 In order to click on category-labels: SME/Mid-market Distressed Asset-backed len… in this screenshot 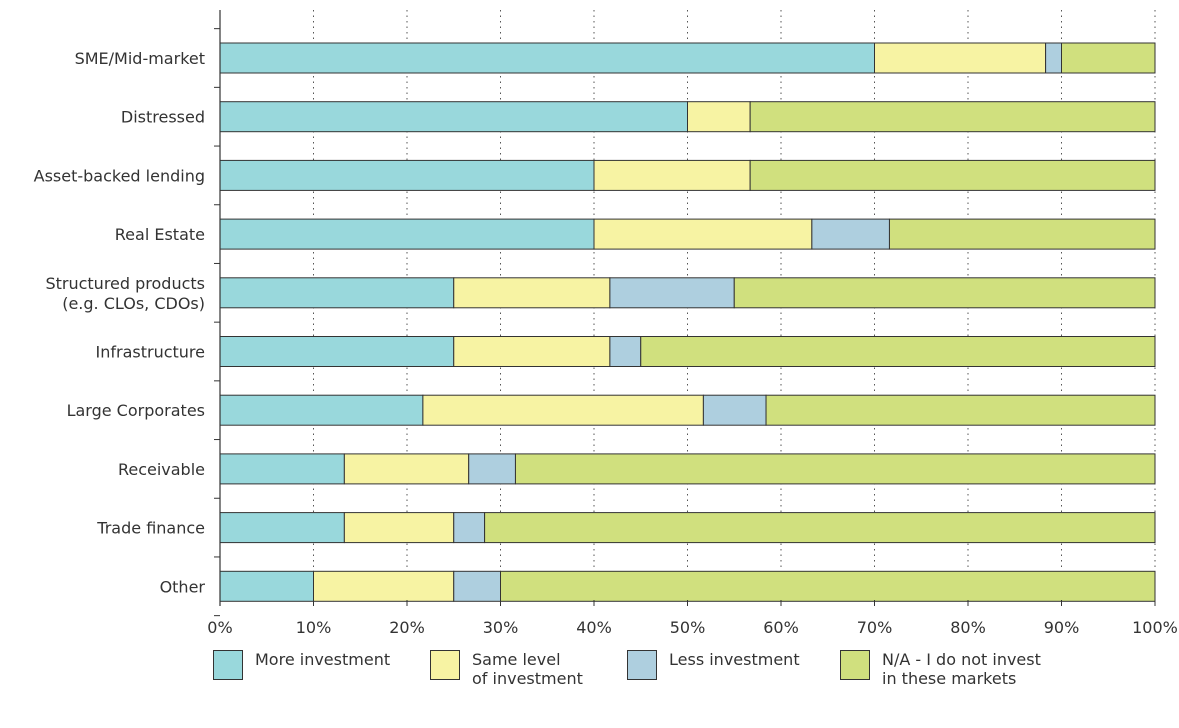, I will do `click(120, 322)`.